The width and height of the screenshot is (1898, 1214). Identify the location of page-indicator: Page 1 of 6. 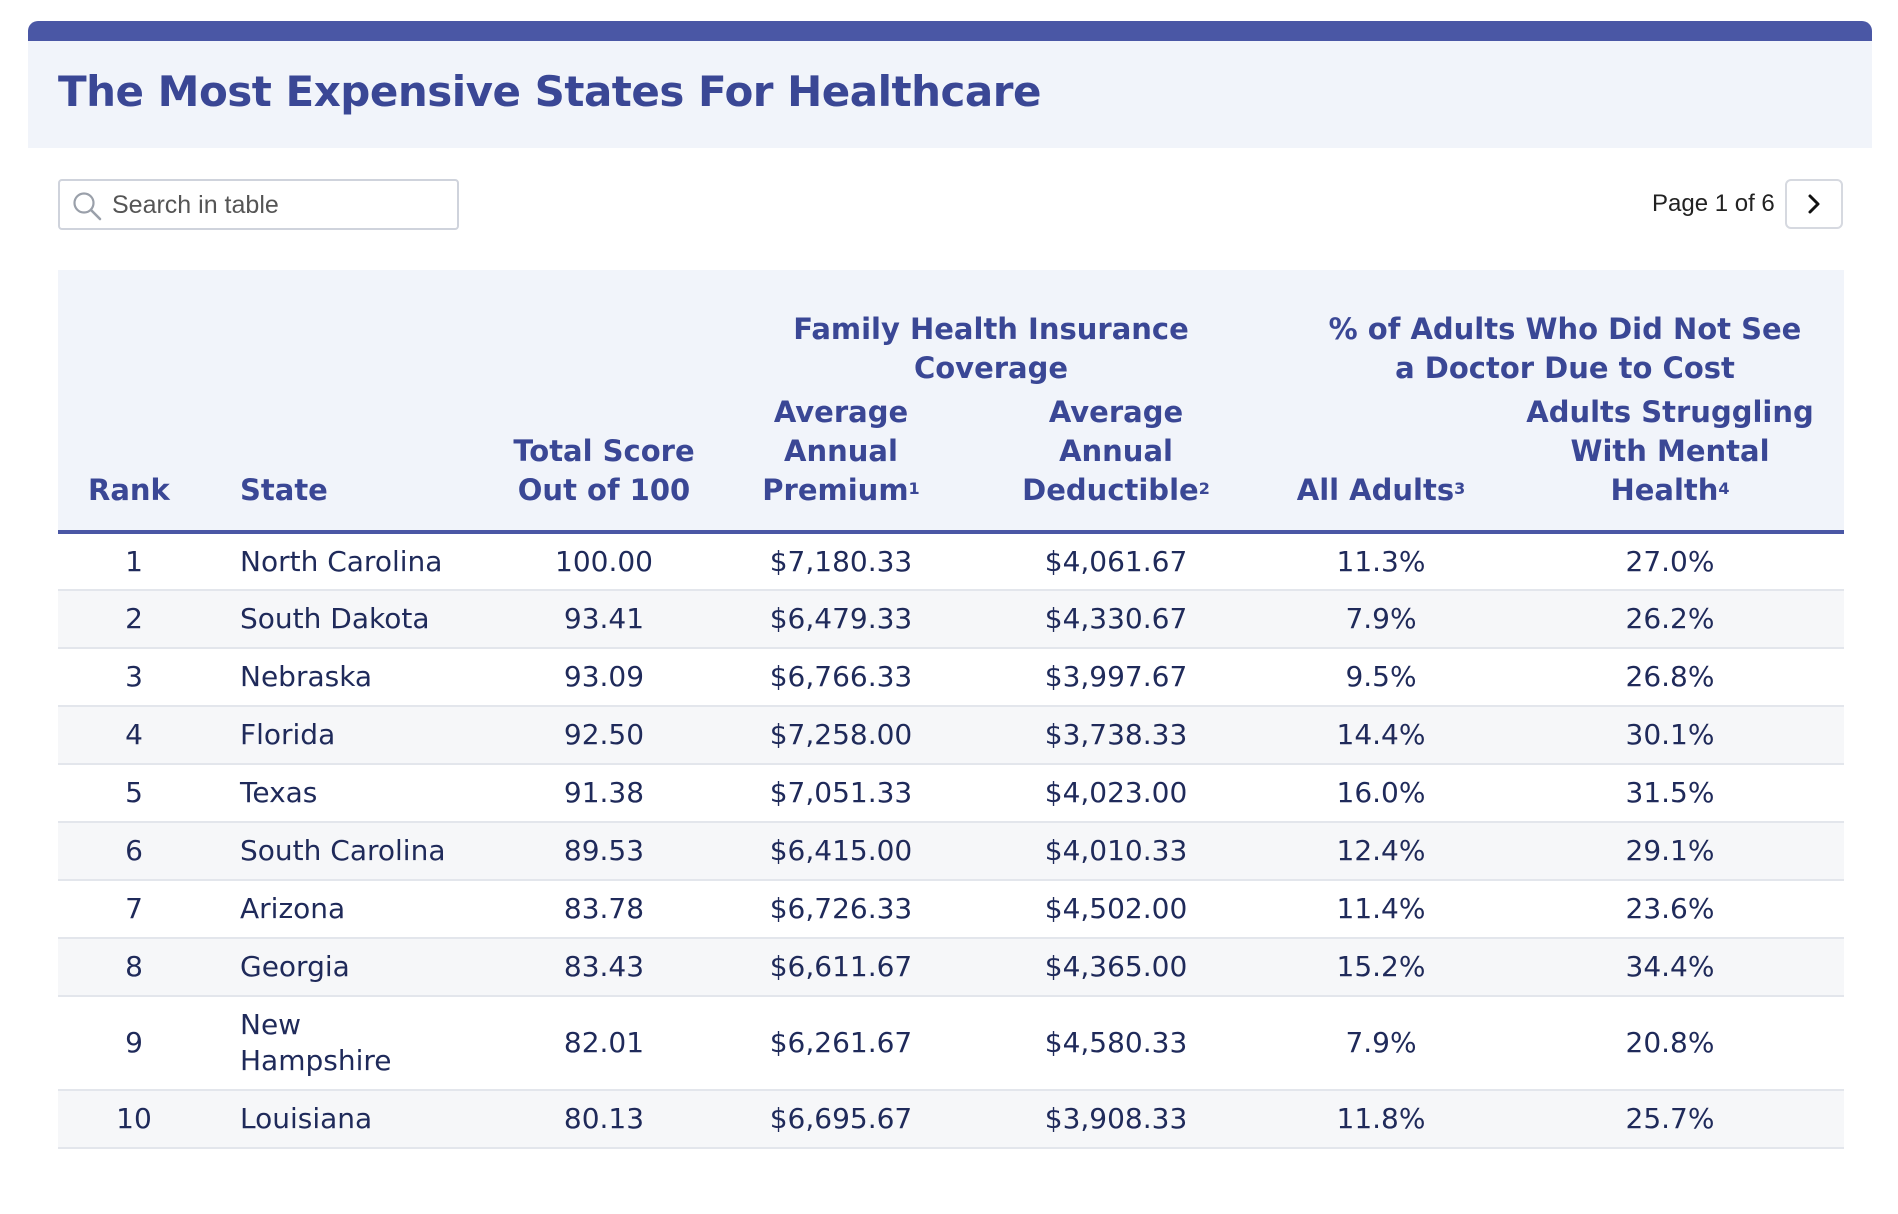
(1713, 203).